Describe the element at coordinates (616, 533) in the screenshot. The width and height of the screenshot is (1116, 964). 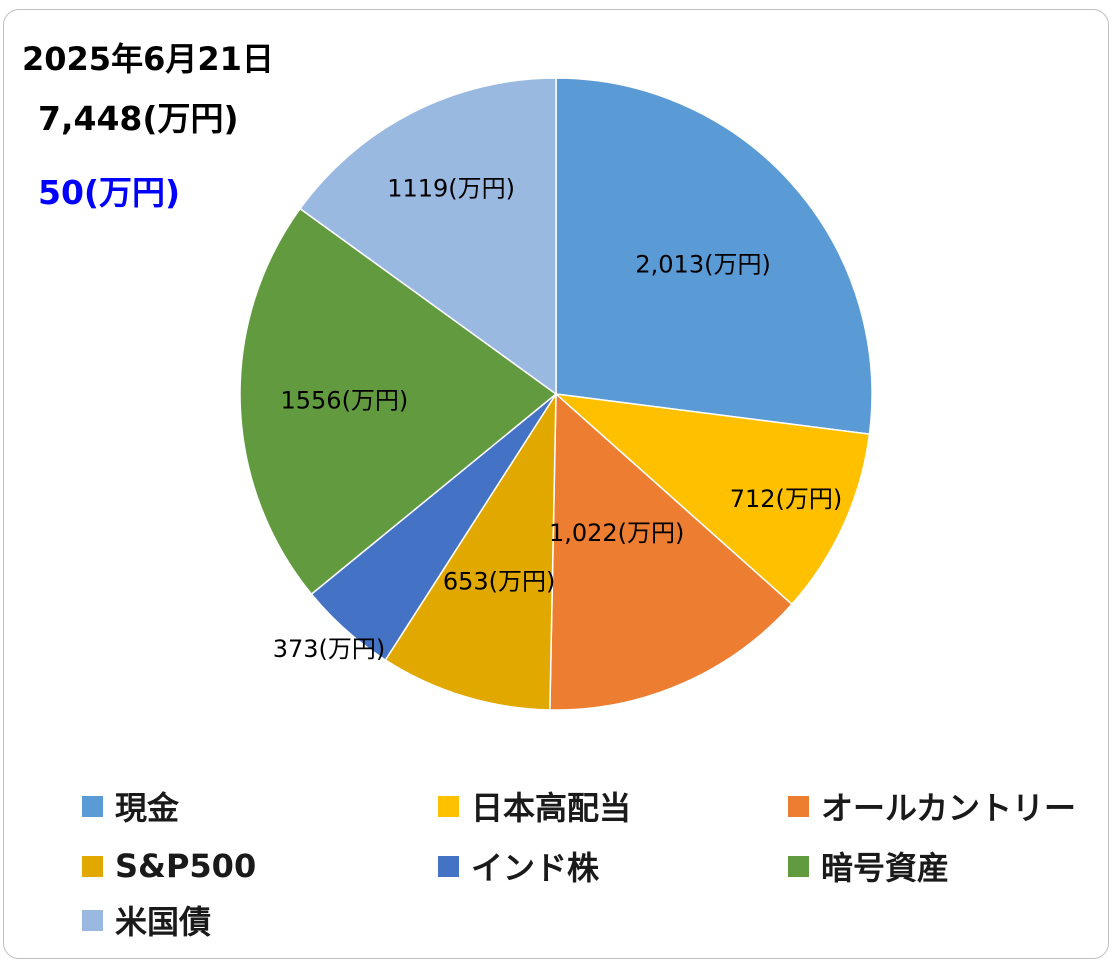
I see `slice-data-label: 1,022(万円)` at that location.